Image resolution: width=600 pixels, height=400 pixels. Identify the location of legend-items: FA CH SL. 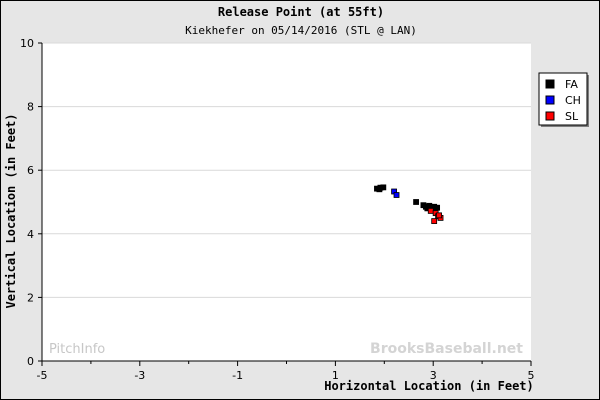
(563, 100).